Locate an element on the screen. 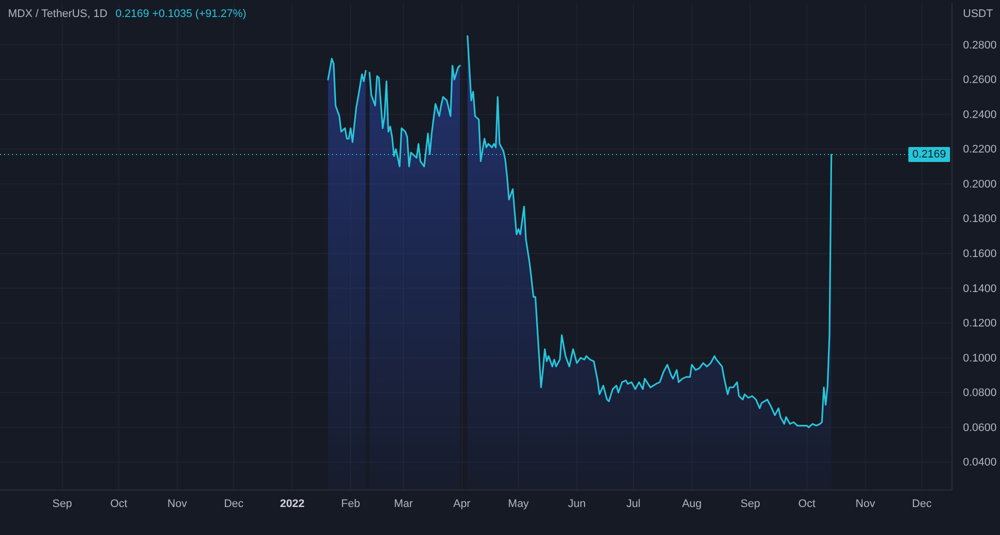 This screenshot has width=1000, height=535. x-tick-label: May is located at coordinates (519, 504).